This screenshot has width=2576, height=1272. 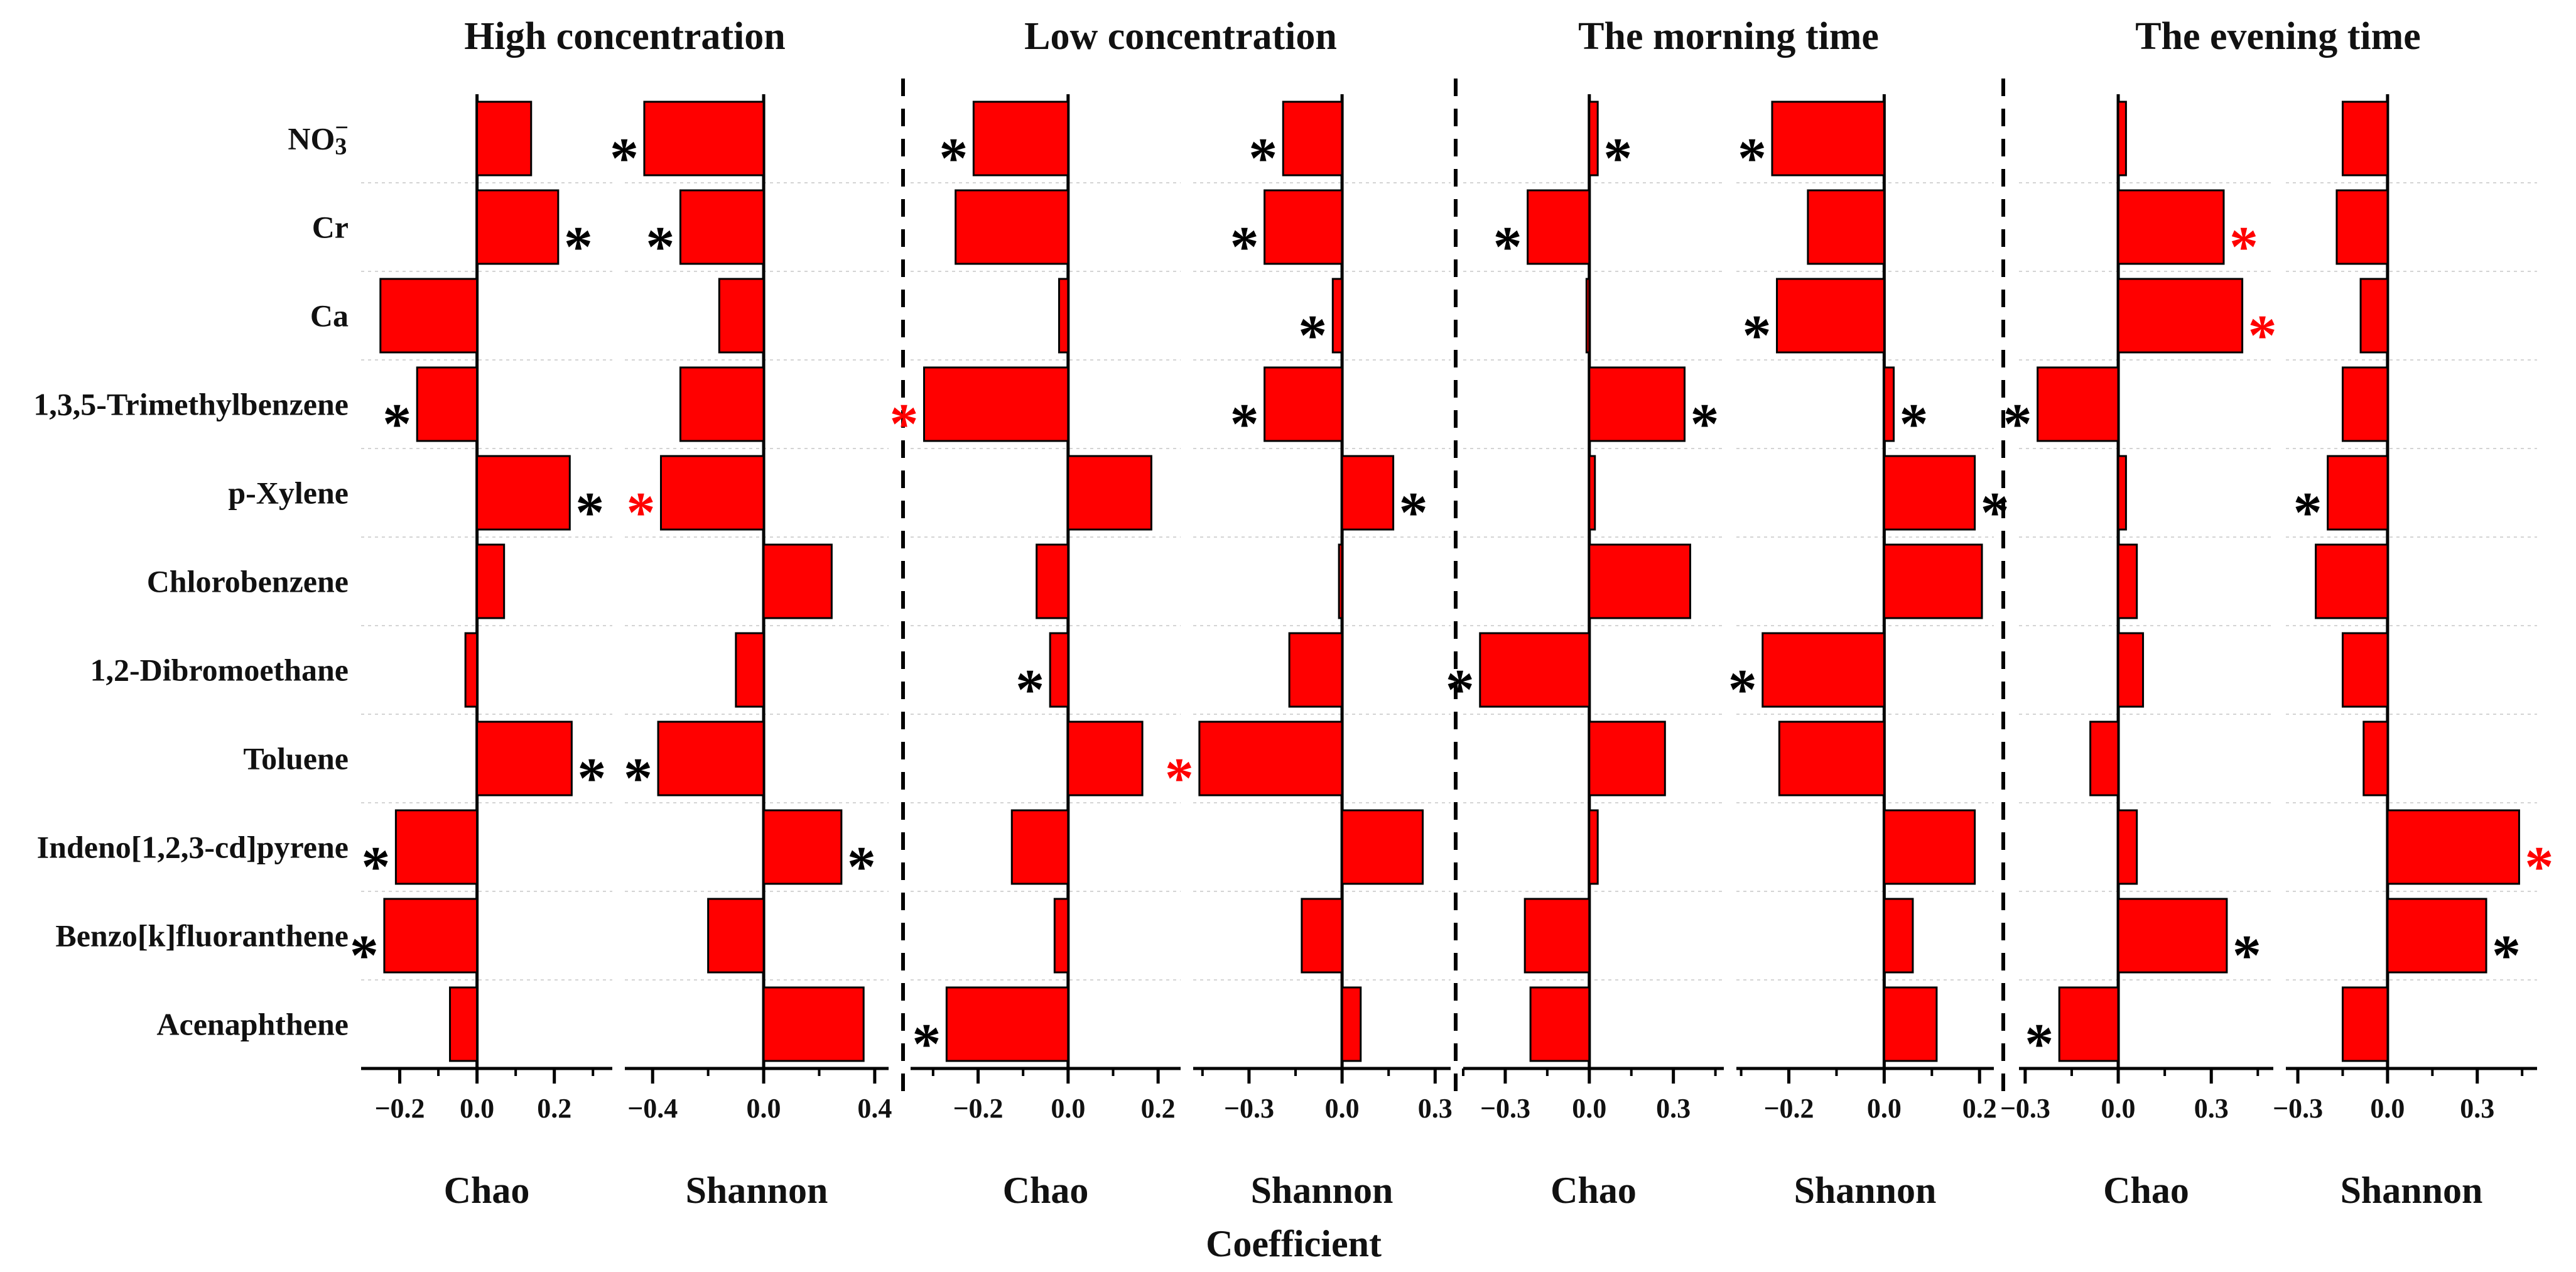 I want to click on panel-low-concentration-shannon: * * * * * * −0.3 0.0 0.3 Shannon, so click(x=1309, y=652).